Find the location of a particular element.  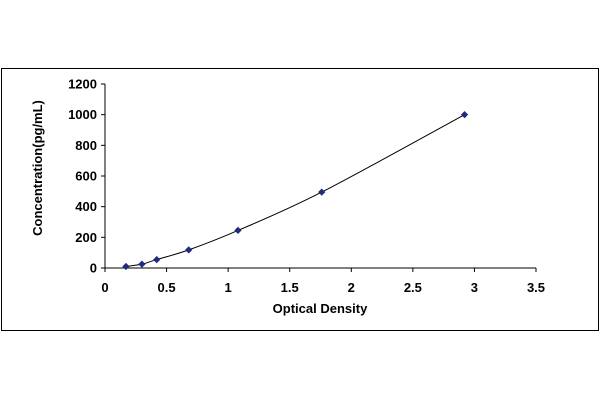

y-tick-label: 1000 is located at coordinates (82, 114).